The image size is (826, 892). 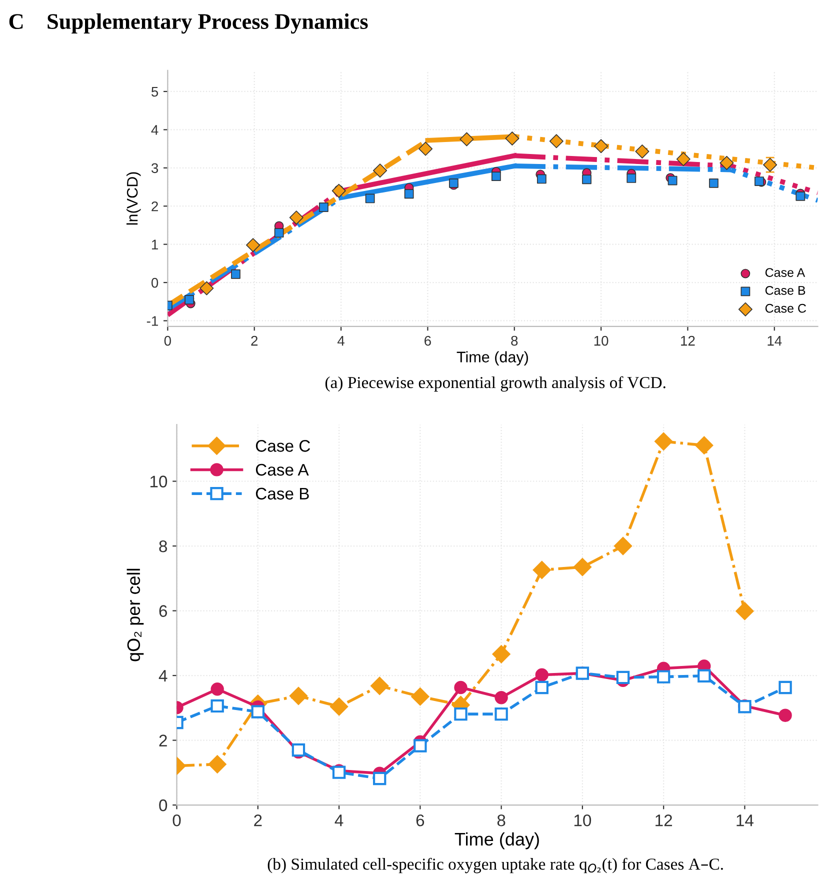 What do you see at coordinates (495, 384) in the screenshot?
I see `text: (a) Piecewise exponential growth analysis of VCD.` at bounding box center [495, 384].